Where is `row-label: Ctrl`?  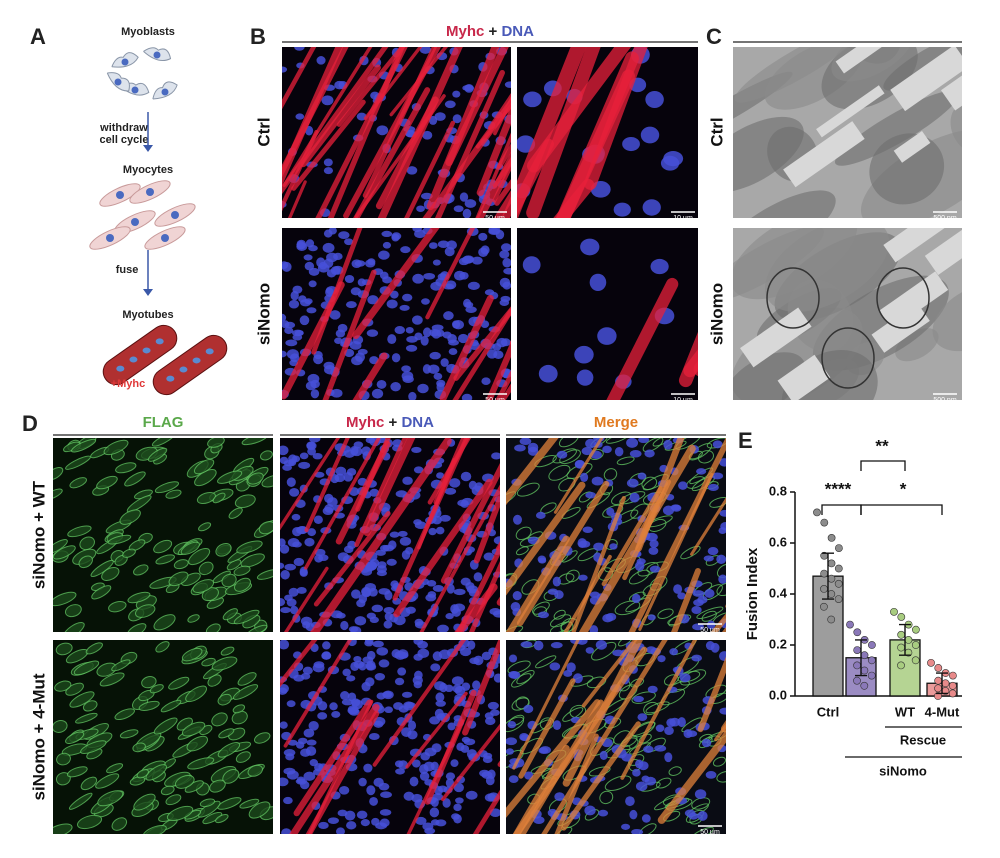
row-label: Ctrl is located at coordinates (263, 131).